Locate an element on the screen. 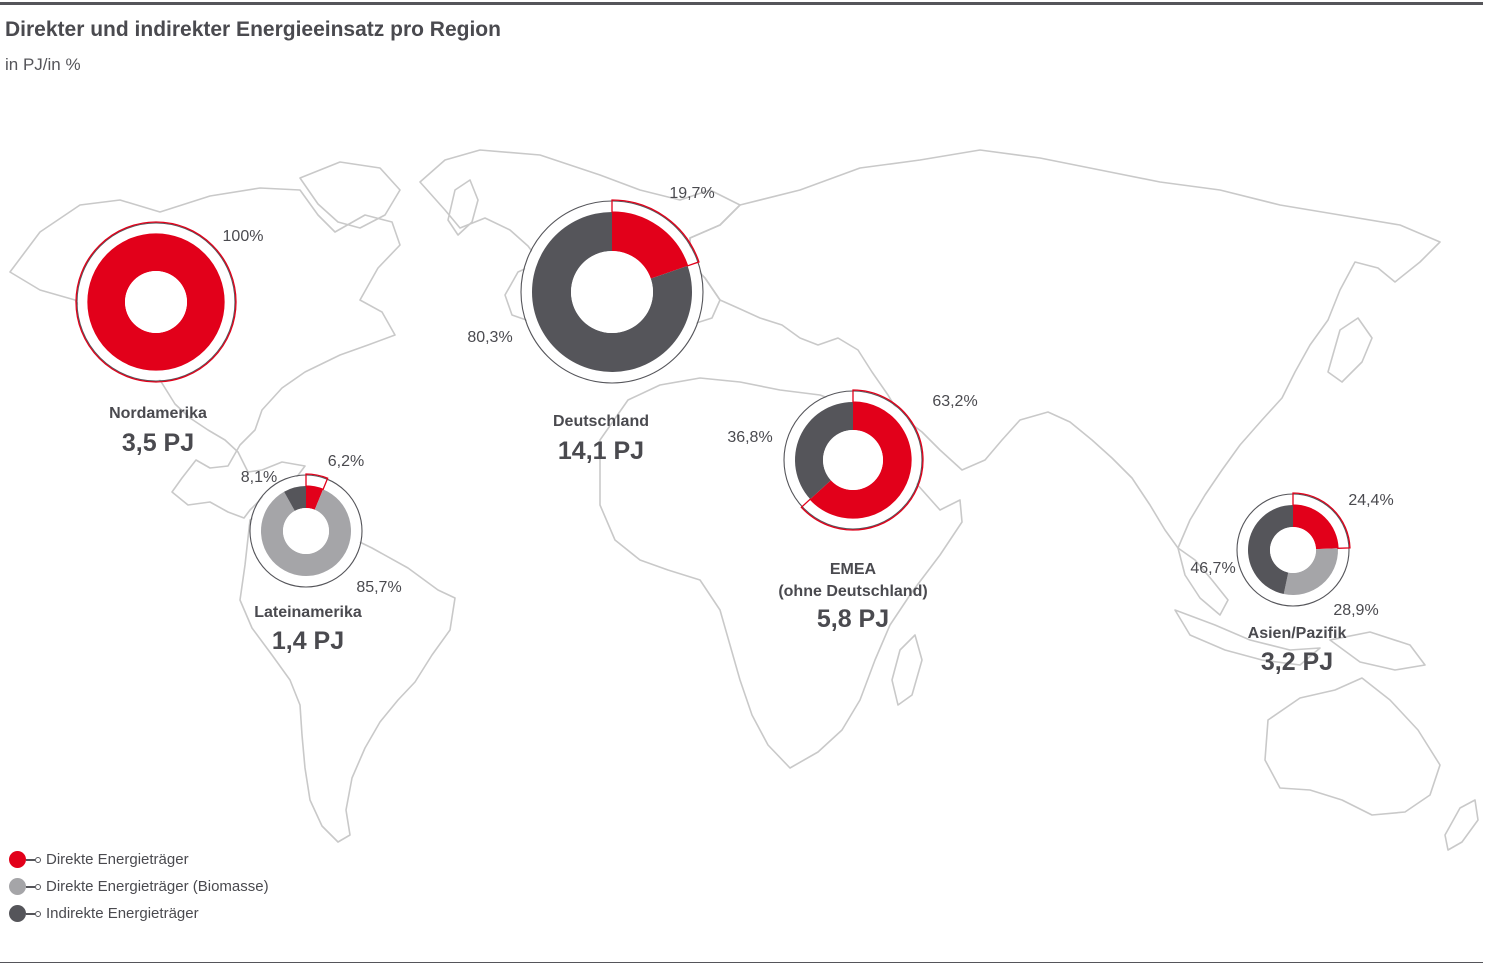  map-new-guinea is located at coordinates (1377, 651).